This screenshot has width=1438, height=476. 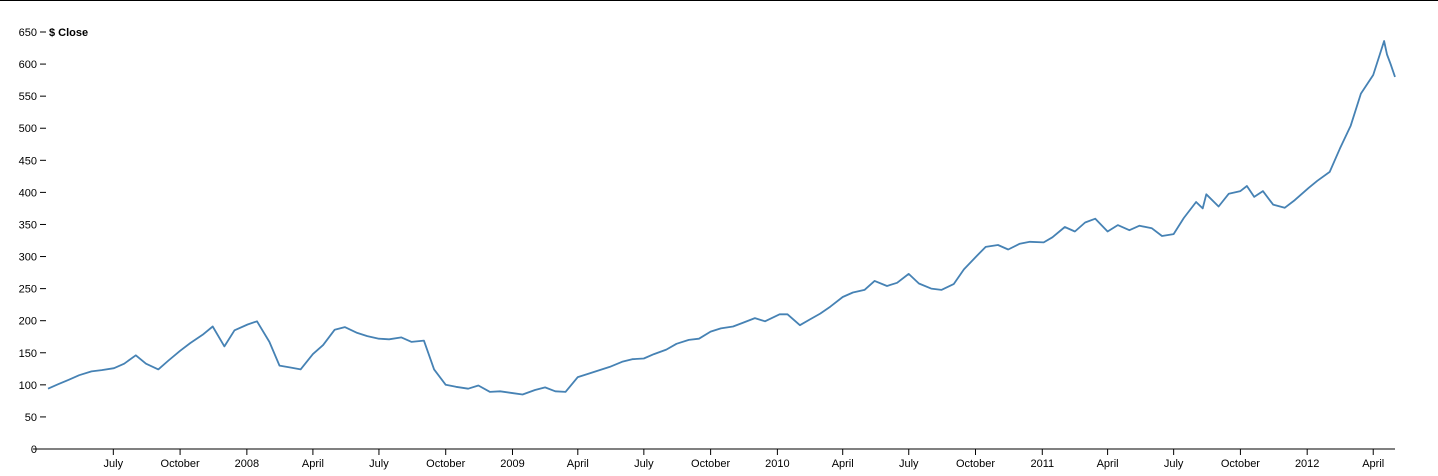 I want to click on top-border, so click(x=719, y=0).